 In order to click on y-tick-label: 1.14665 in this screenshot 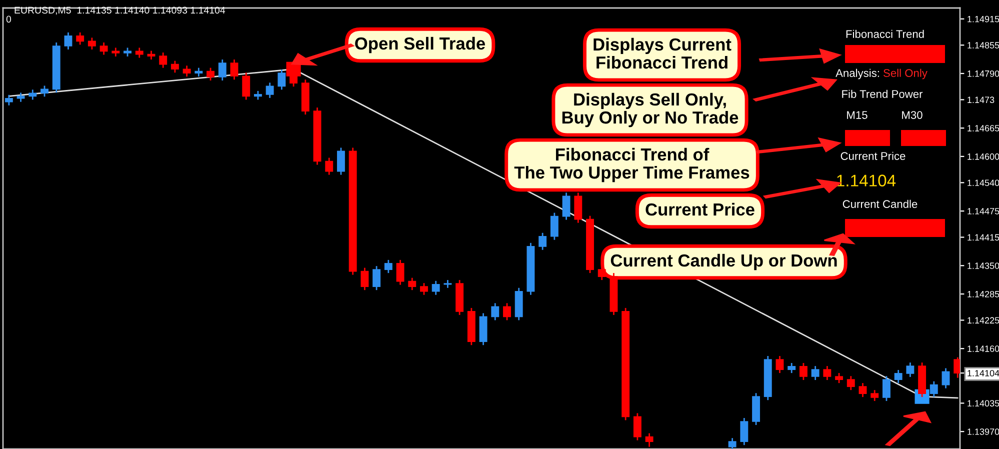, I will do `click(983, 128)`.